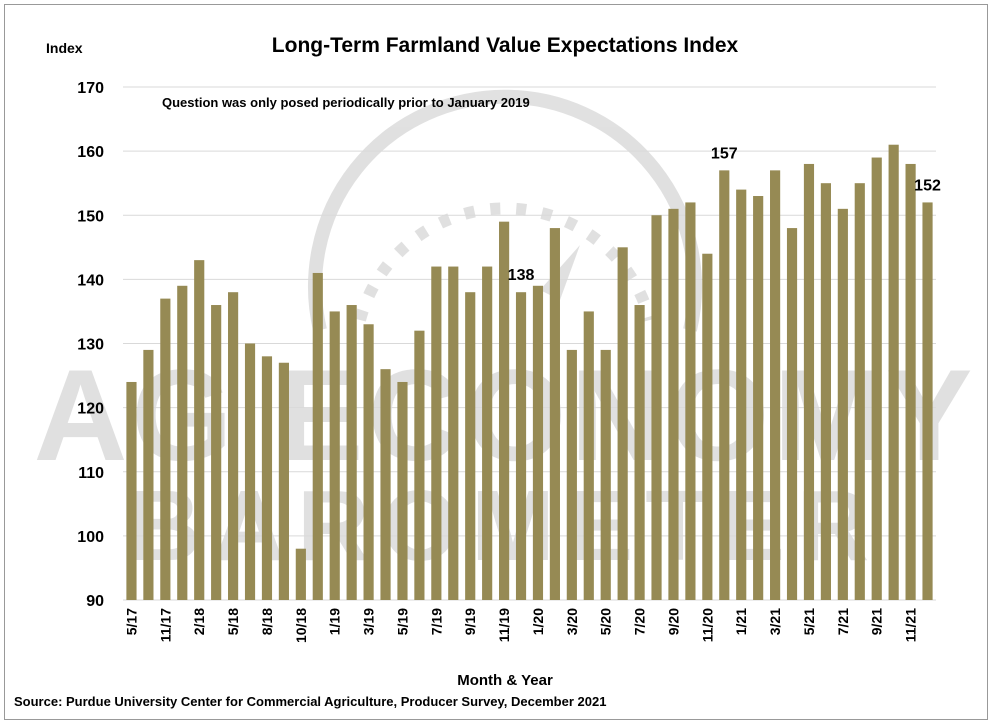 The height and width of the screenshot is (724, 992). What do you see at coordinates (64, 48) in the screenshot?
I see `y-axis-label: Index` at bounding box center [64, 48].